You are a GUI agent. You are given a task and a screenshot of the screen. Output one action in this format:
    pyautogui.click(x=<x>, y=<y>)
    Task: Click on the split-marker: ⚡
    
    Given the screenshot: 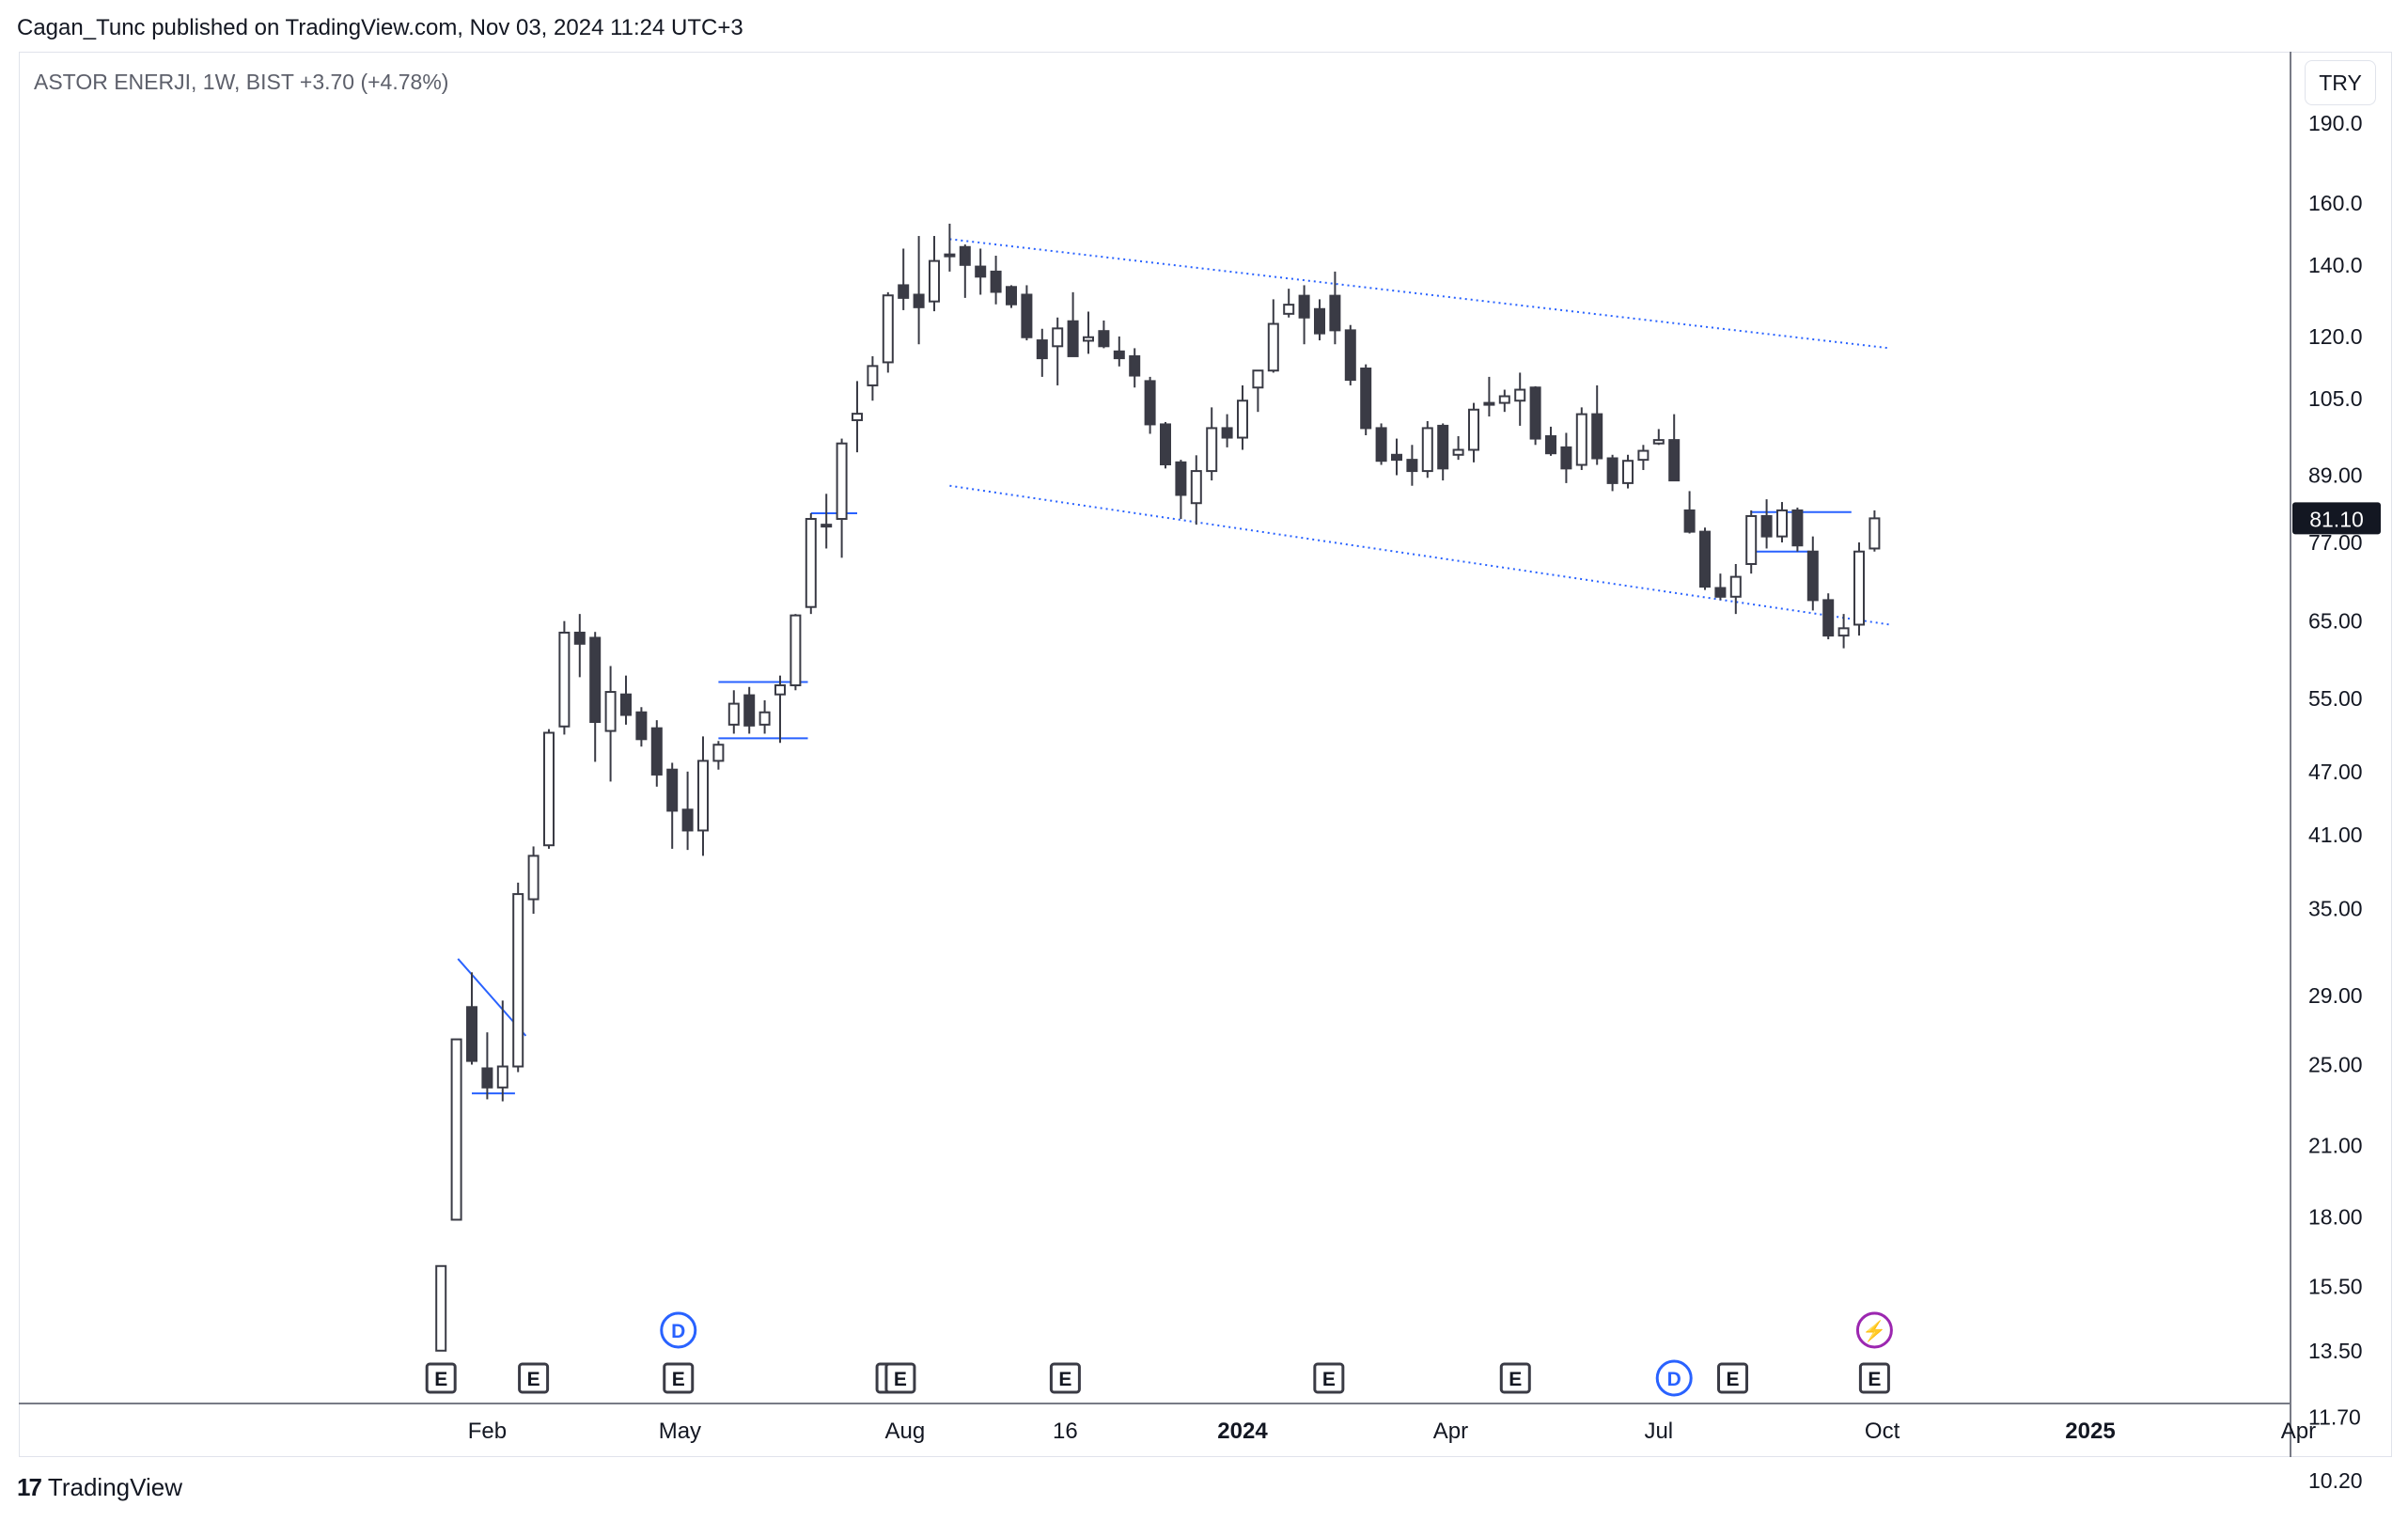 What is the action you would take?
    pyautogui.click(x=1874, y=1330)
    